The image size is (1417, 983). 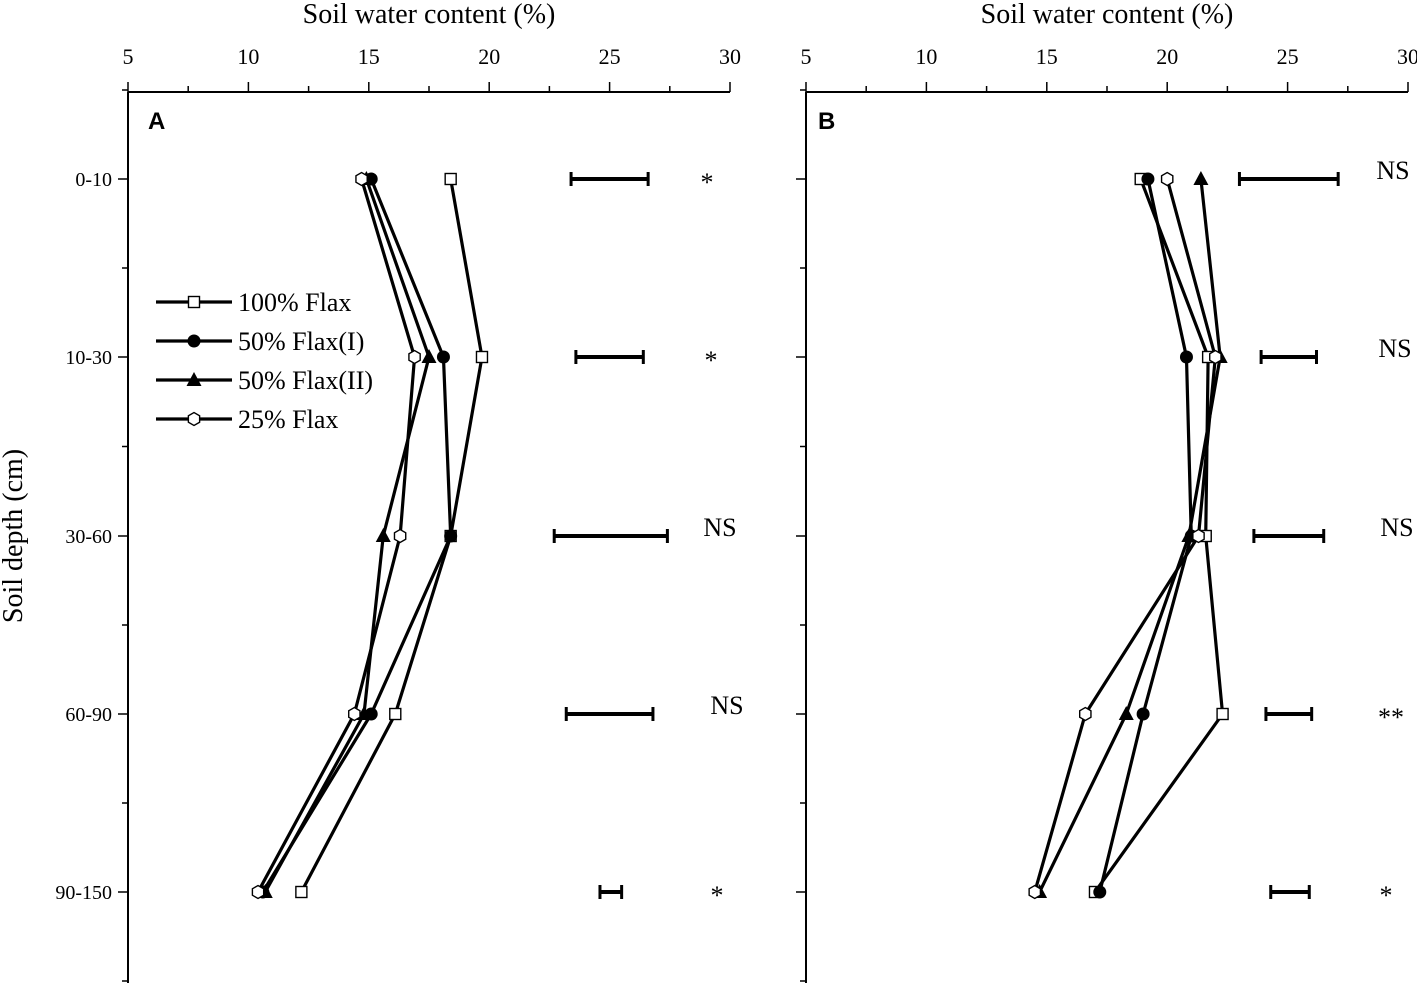 What do you see at coordinates (288, 419) in the screenshot?
I see `legend-label: 25% Flax` at bounding box center [288, 419].